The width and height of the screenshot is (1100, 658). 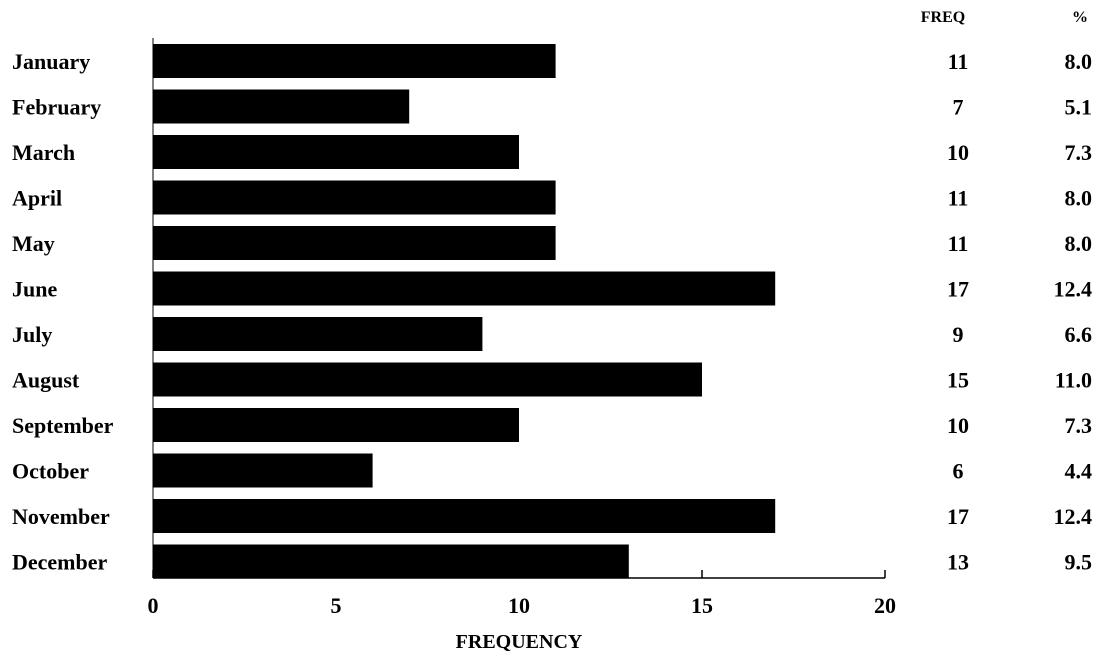 I want to click on percent-column-header: %, so click(x=1080, y=17).